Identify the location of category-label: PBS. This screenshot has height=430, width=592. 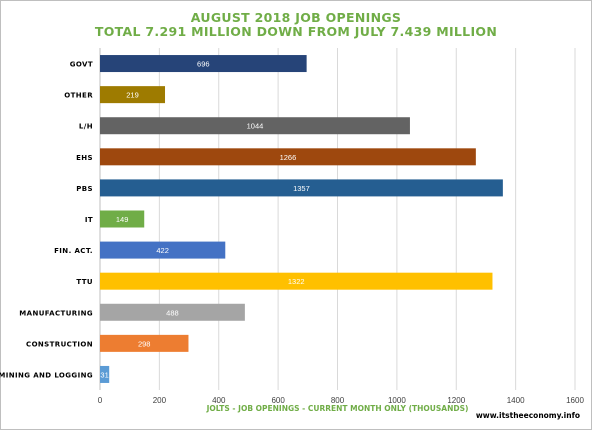
(84, 189).